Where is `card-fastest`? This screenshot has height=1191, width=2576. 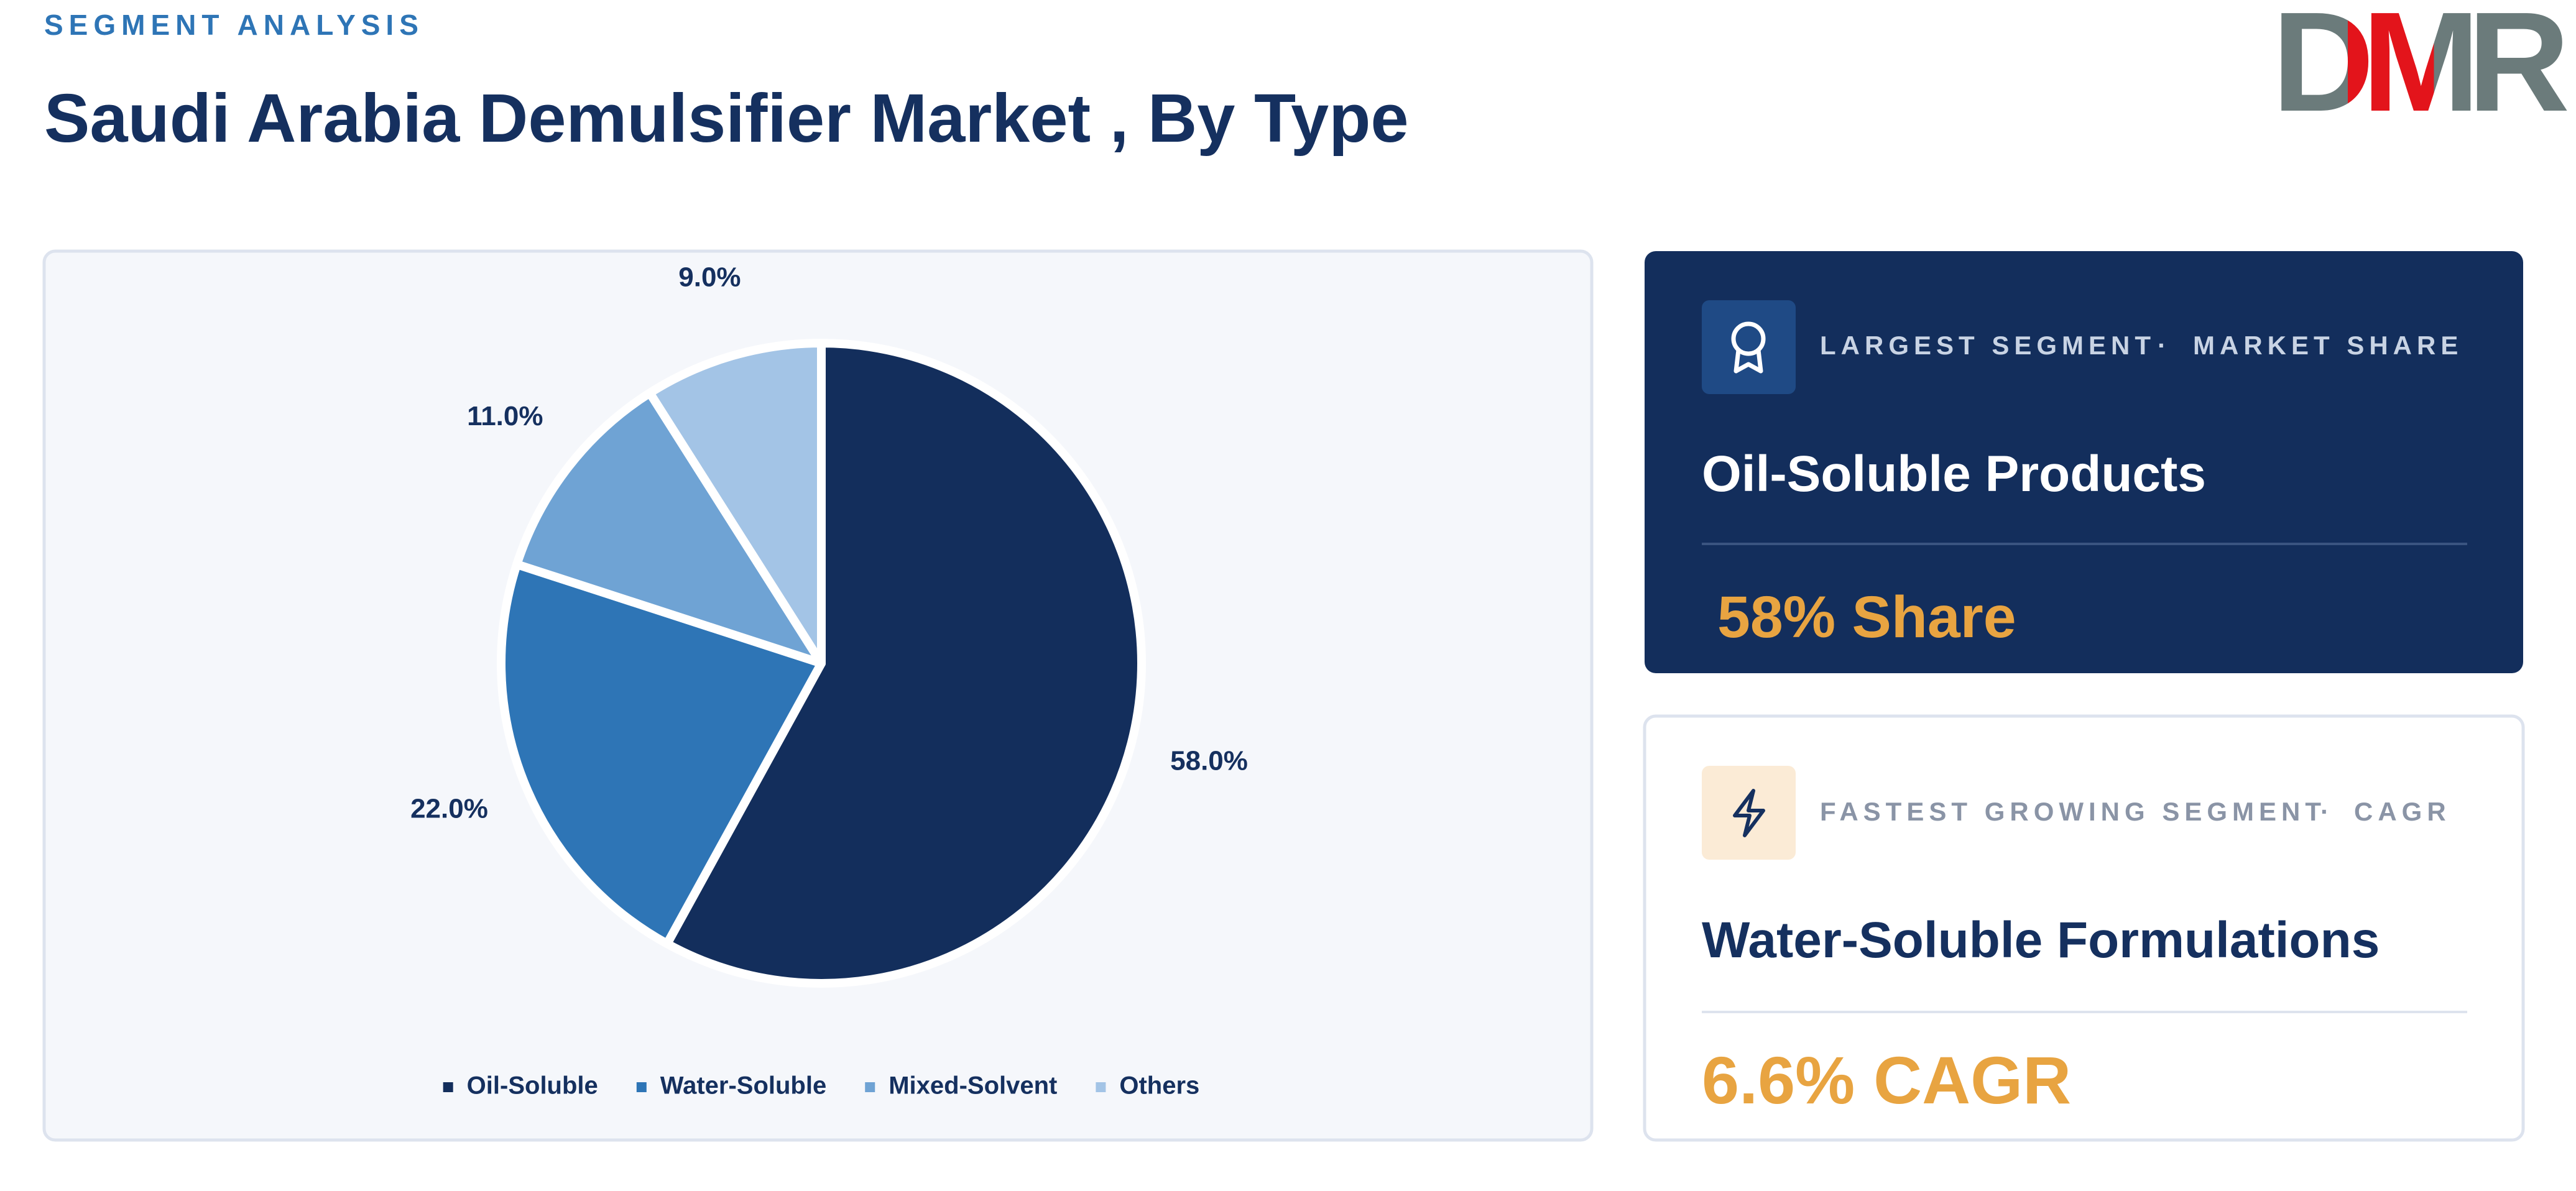
card-fastest is located at coordinates (2084, 928).